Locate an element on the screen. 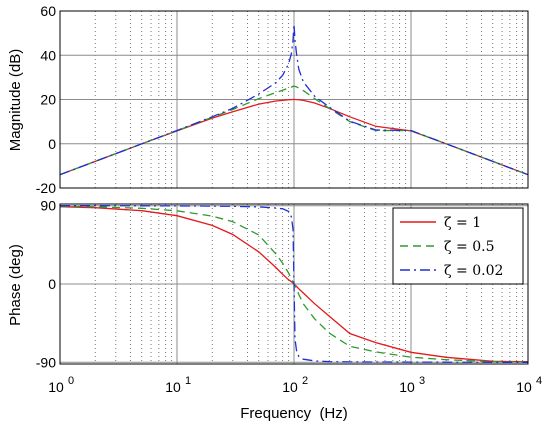  y-tick-label: 90 is located at coordinates (48, 206).